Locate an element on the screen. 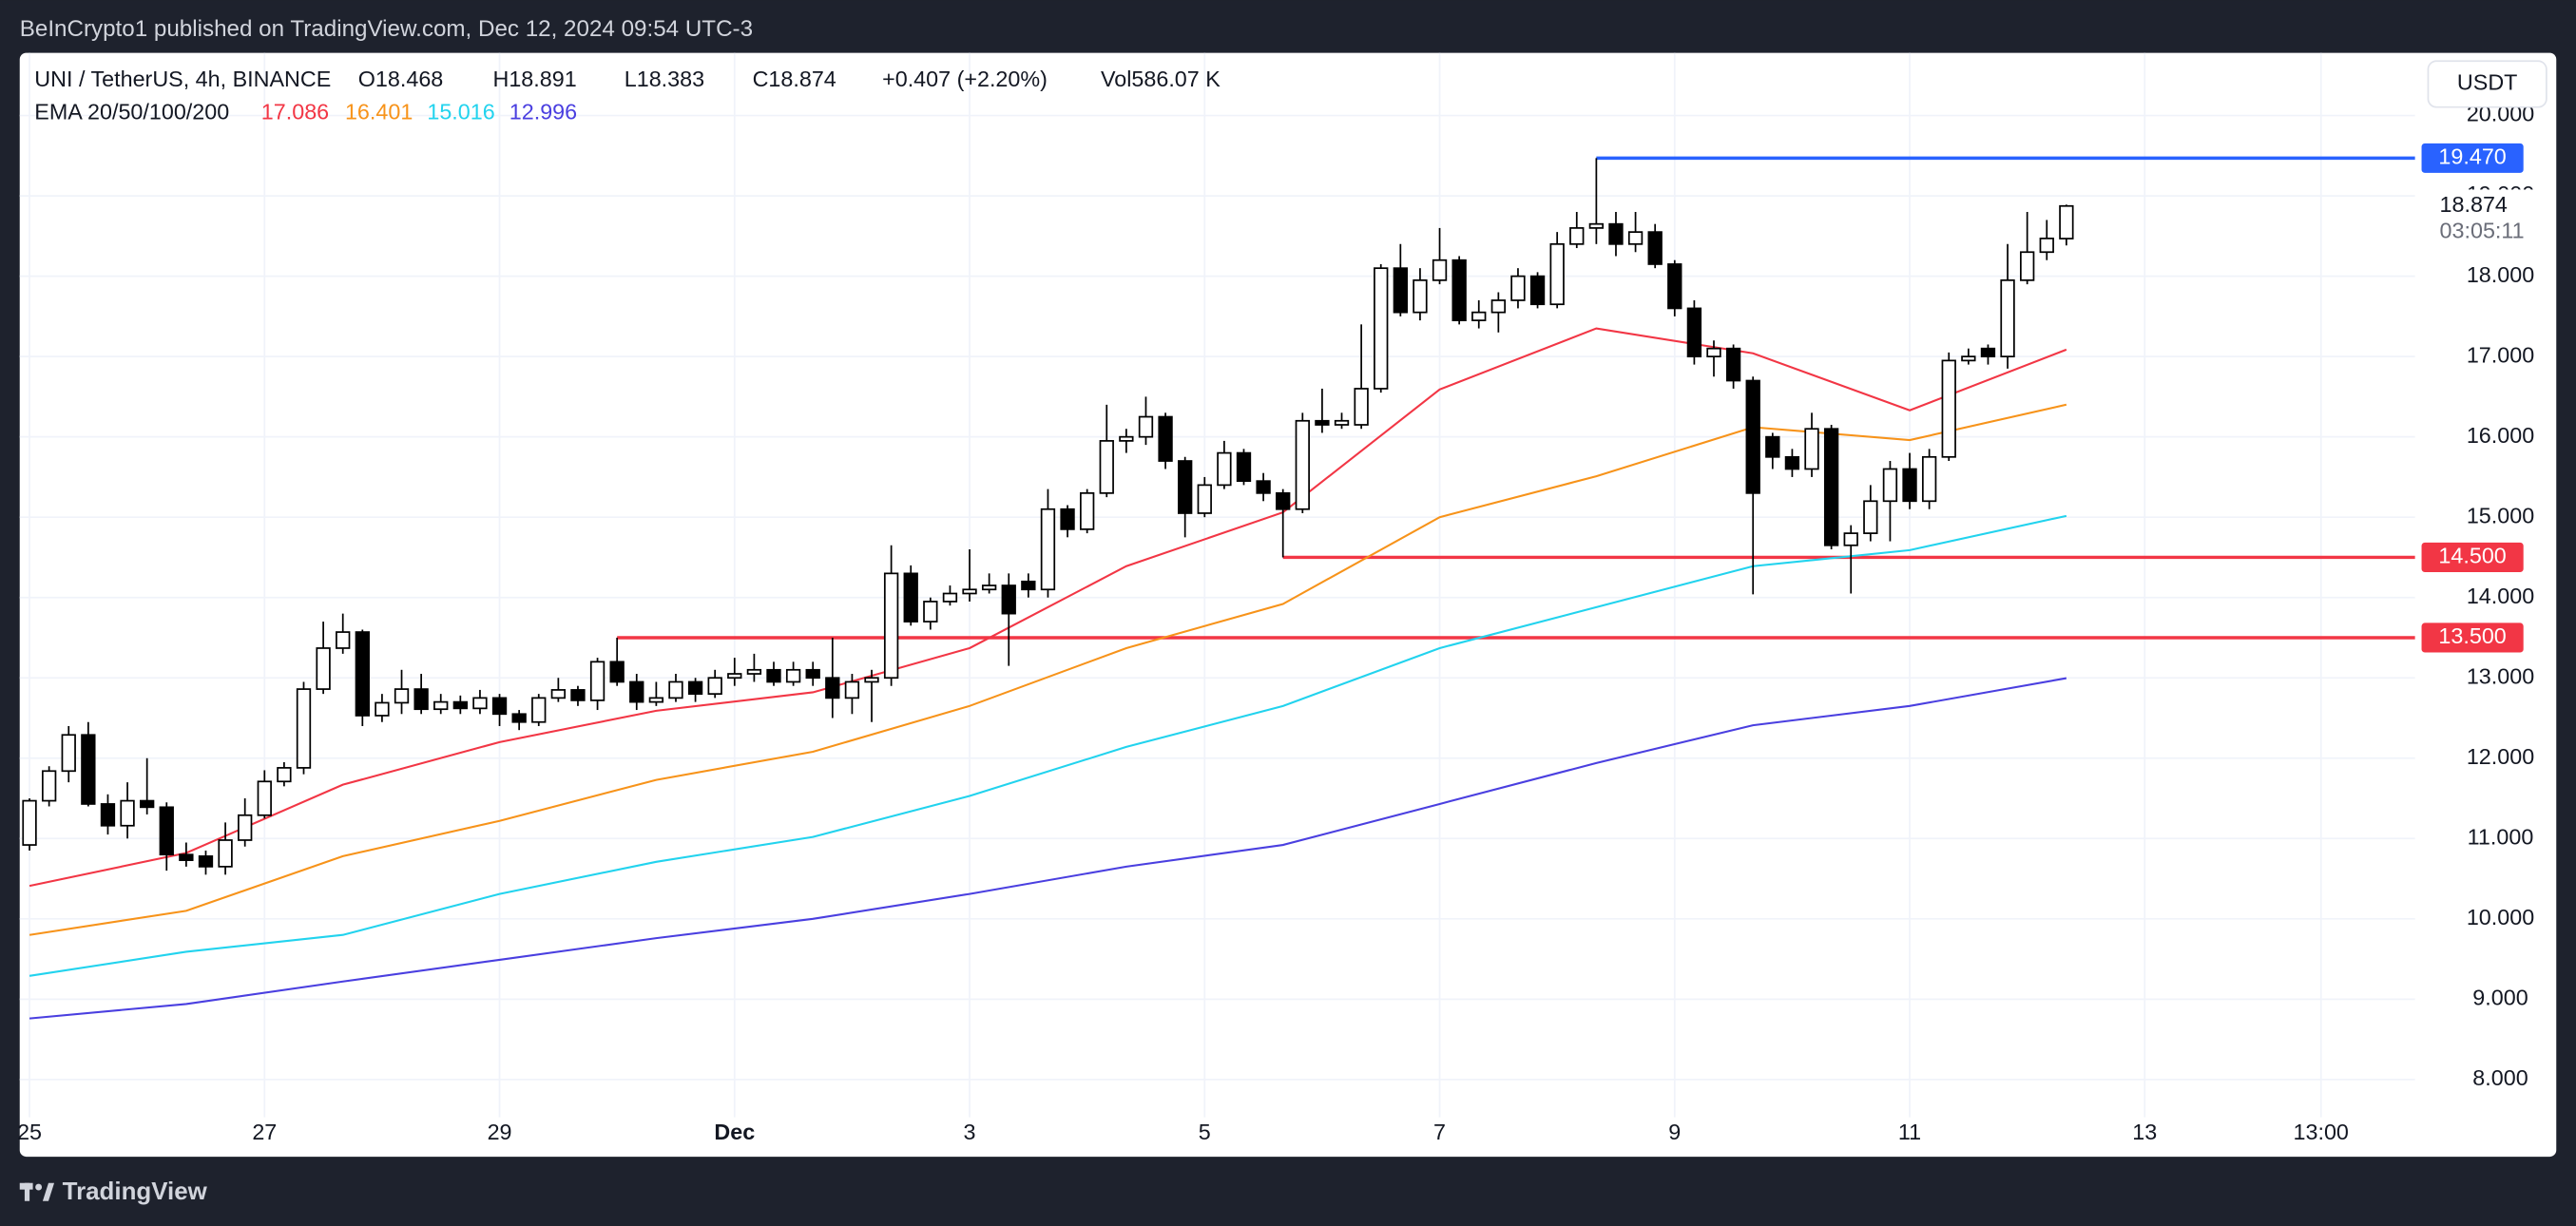 The height and width of the screenshot is (1226, 2576). y-tick-label: 9.000 is located at coordinates (2500, 997).